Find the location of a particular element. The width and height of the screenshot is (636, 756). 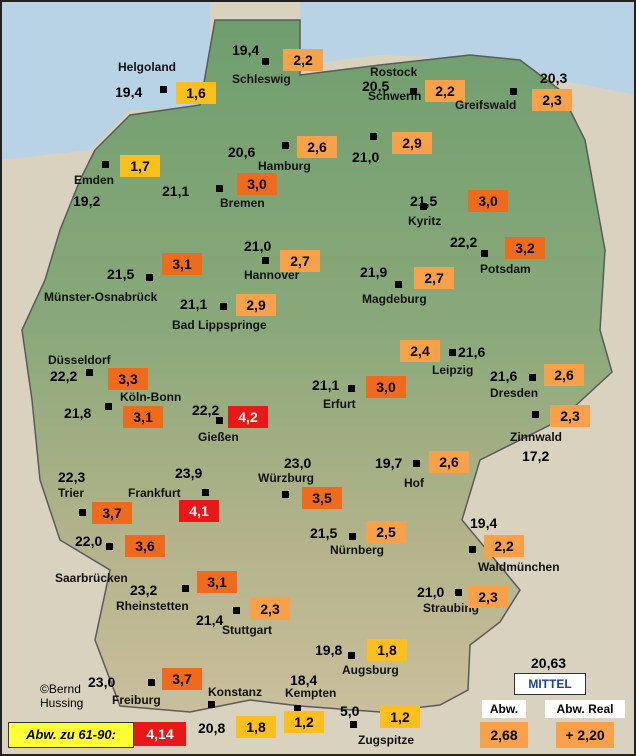

station-anomaly: 3,1 is located at coordinates (217, 582).